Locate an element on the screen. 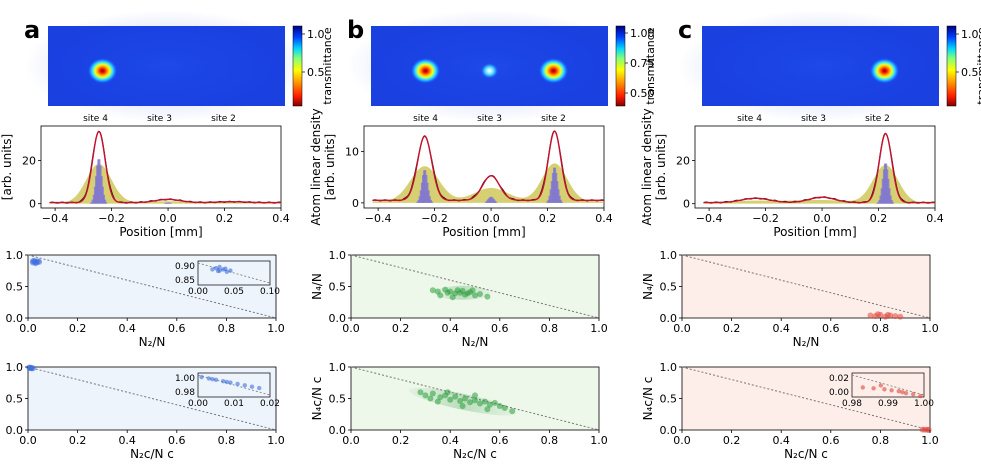 The width and height of the screenshot is (981, 474). inset-x-tick-label: 0.01 is located at coordinates (234, 404).